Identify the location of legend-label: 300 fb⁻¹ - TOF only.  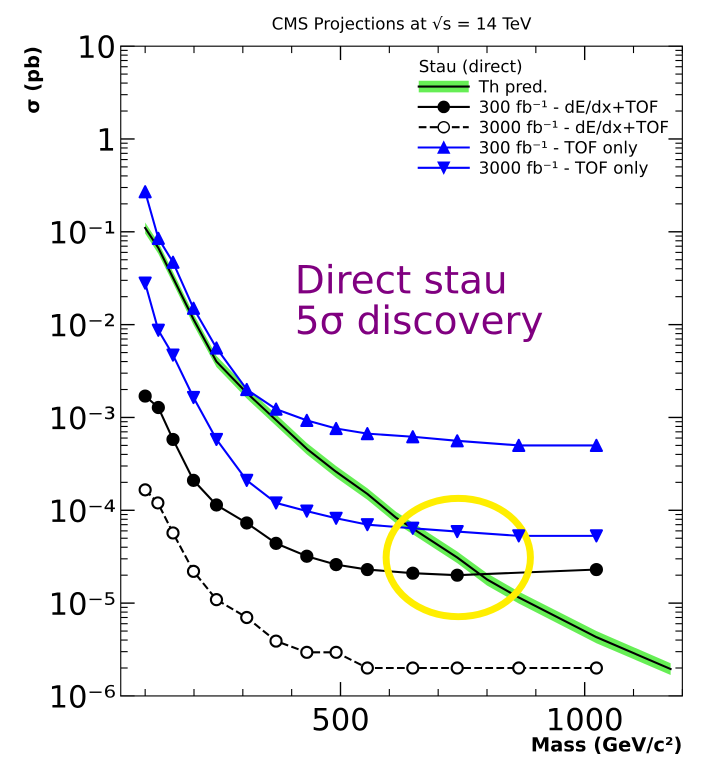
(559, 148).